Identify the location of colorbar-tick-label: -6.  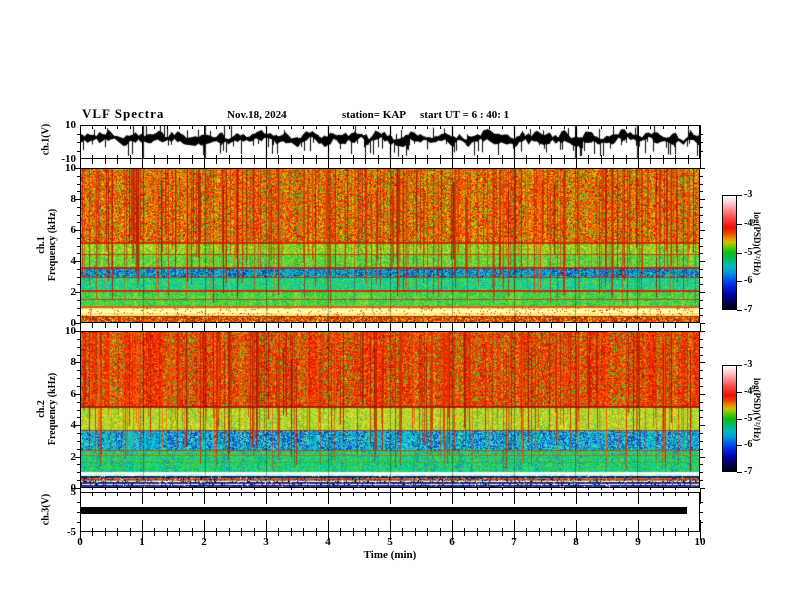
(748, 281).